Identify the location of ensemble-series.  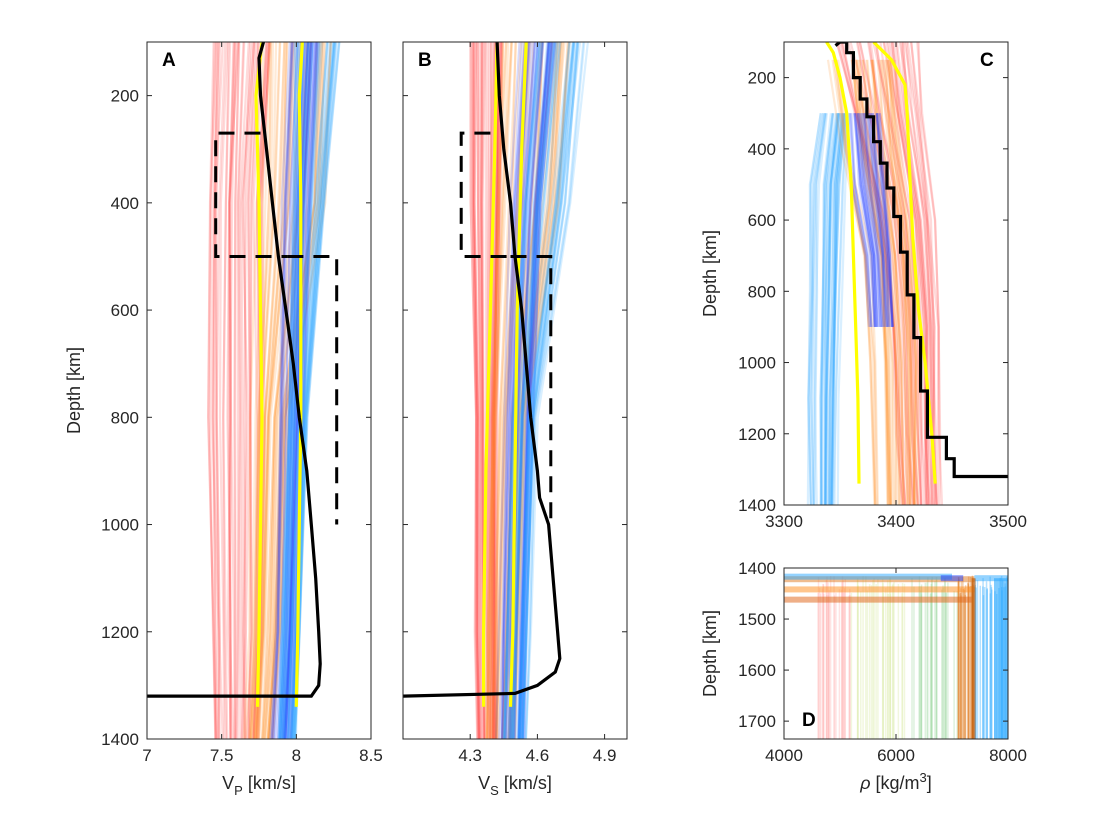
(828, 309).